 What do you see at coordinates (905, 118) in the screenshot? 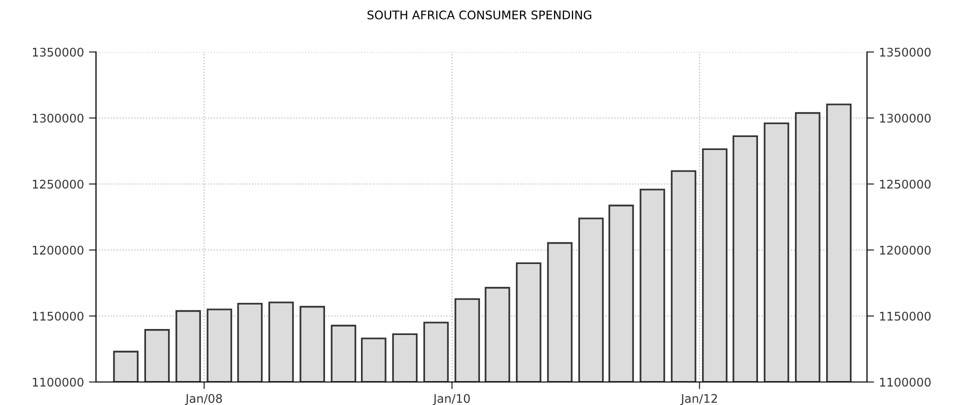
I see `y2-tick-label: 1300000` at bounding box center [905, 118].